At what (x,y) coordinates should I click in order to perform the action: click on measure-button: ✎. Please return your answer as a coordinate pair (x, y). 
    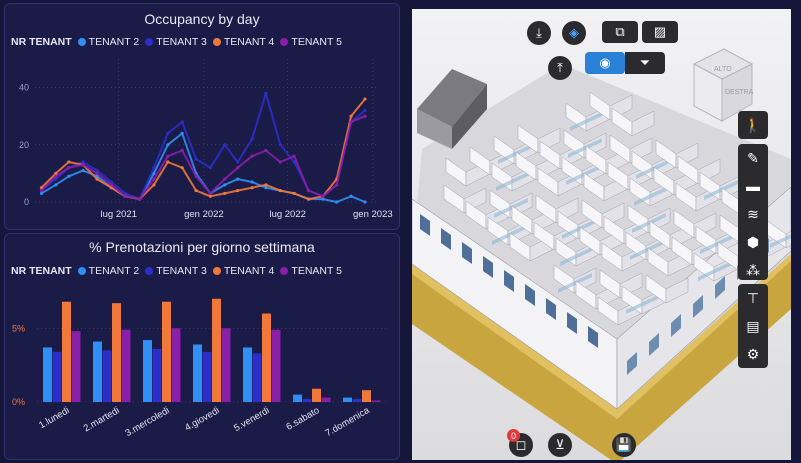
    Looking at the image, I should click on (753, 158).